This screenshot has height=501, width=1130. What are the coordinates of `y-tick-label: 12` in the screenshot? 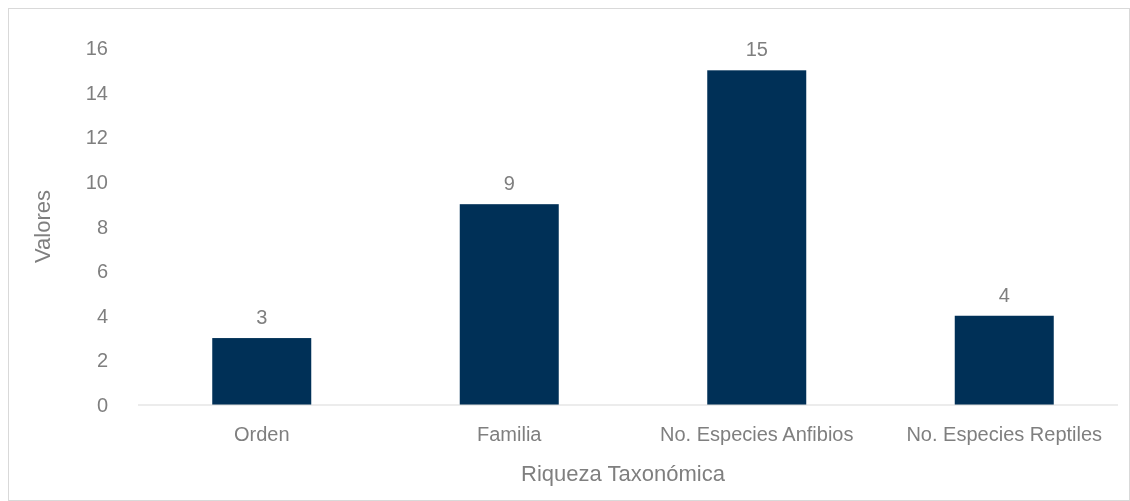 It's located at (96, 137).